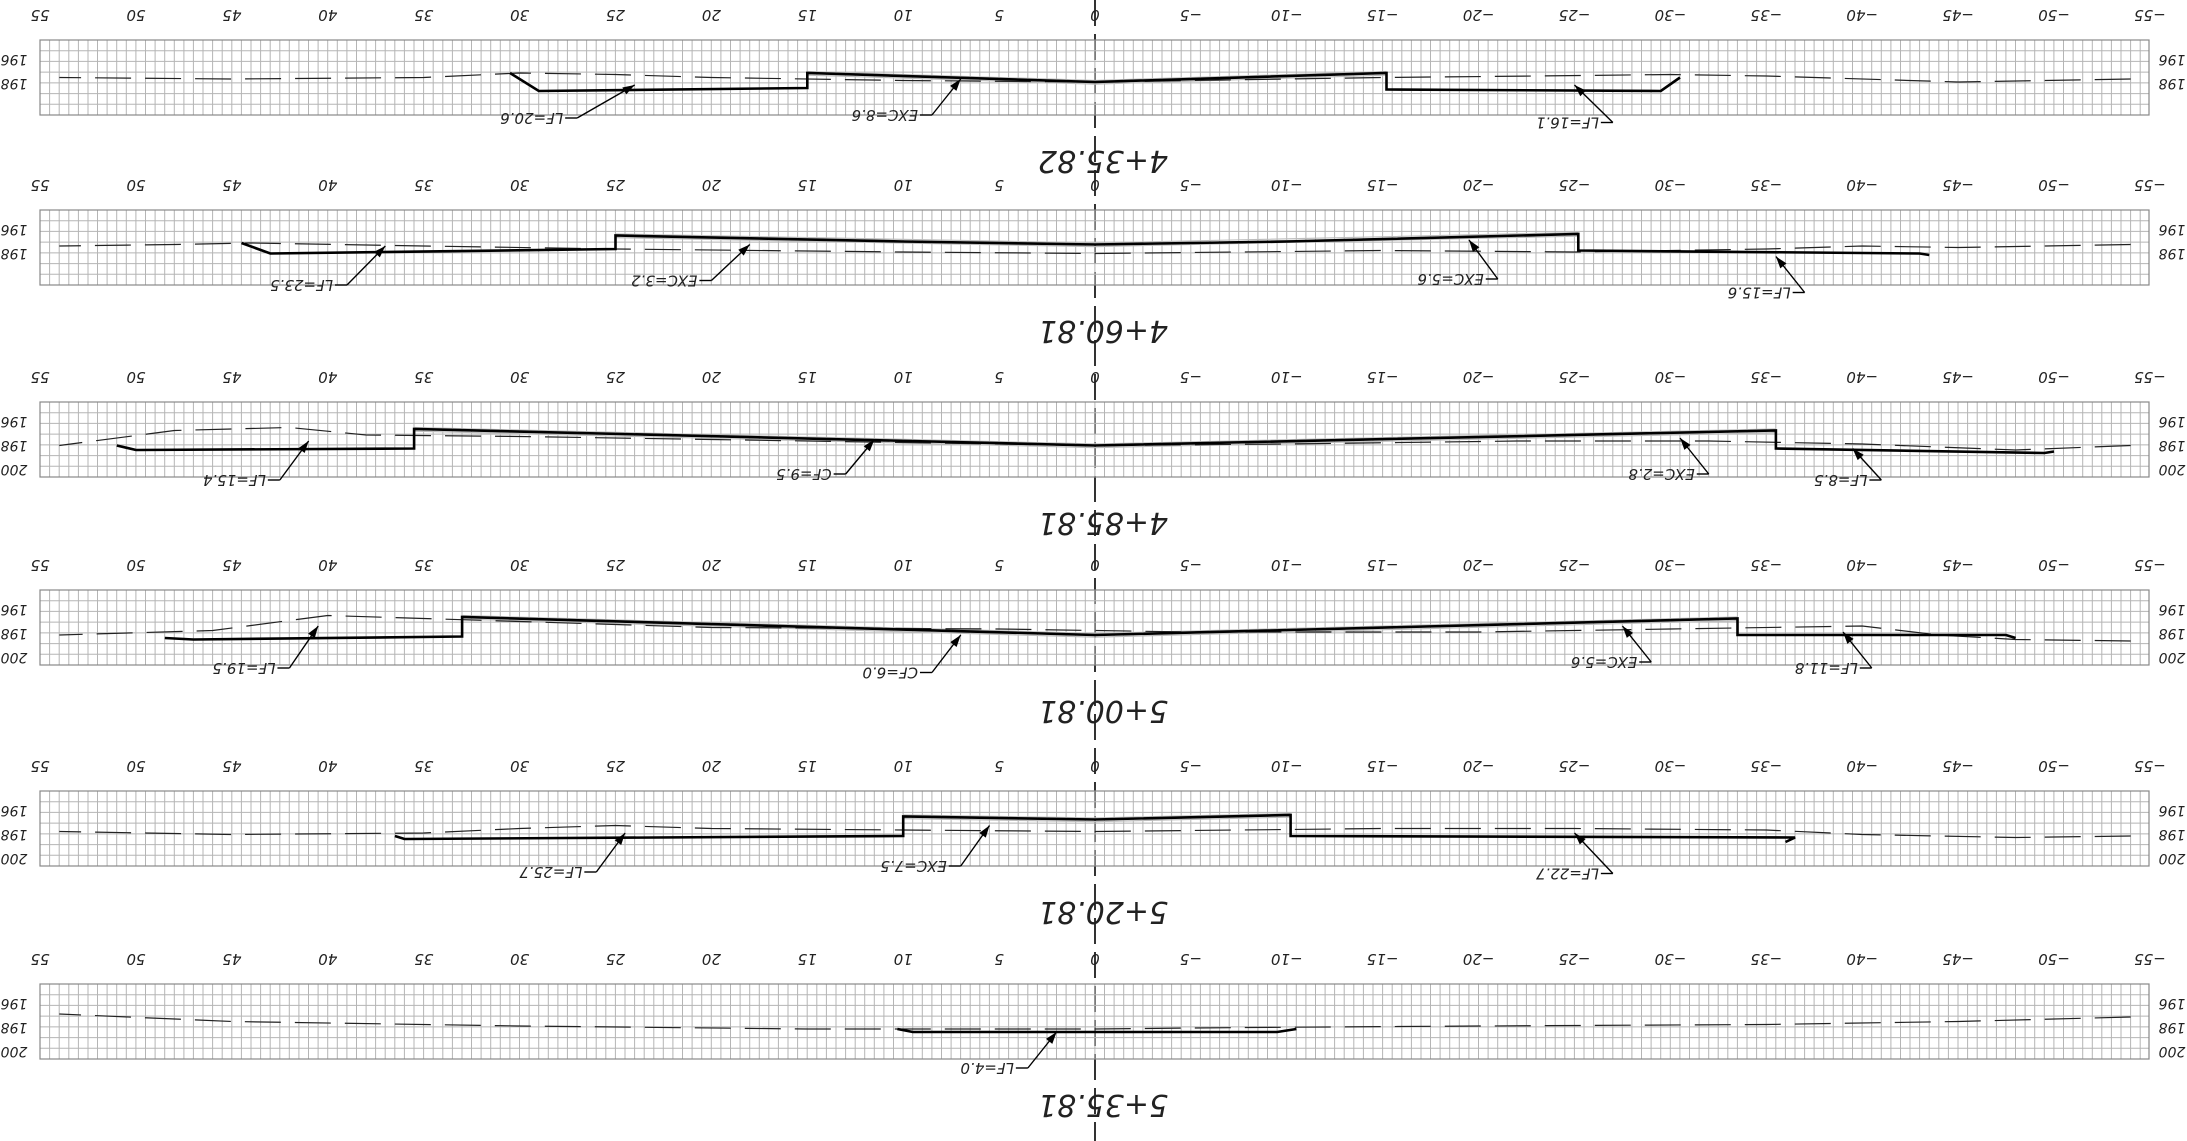  What do you see at coordinates (231, 565) in the screenshot?
I see `offset-tick-label: 45` at bounding box center [231, 565].